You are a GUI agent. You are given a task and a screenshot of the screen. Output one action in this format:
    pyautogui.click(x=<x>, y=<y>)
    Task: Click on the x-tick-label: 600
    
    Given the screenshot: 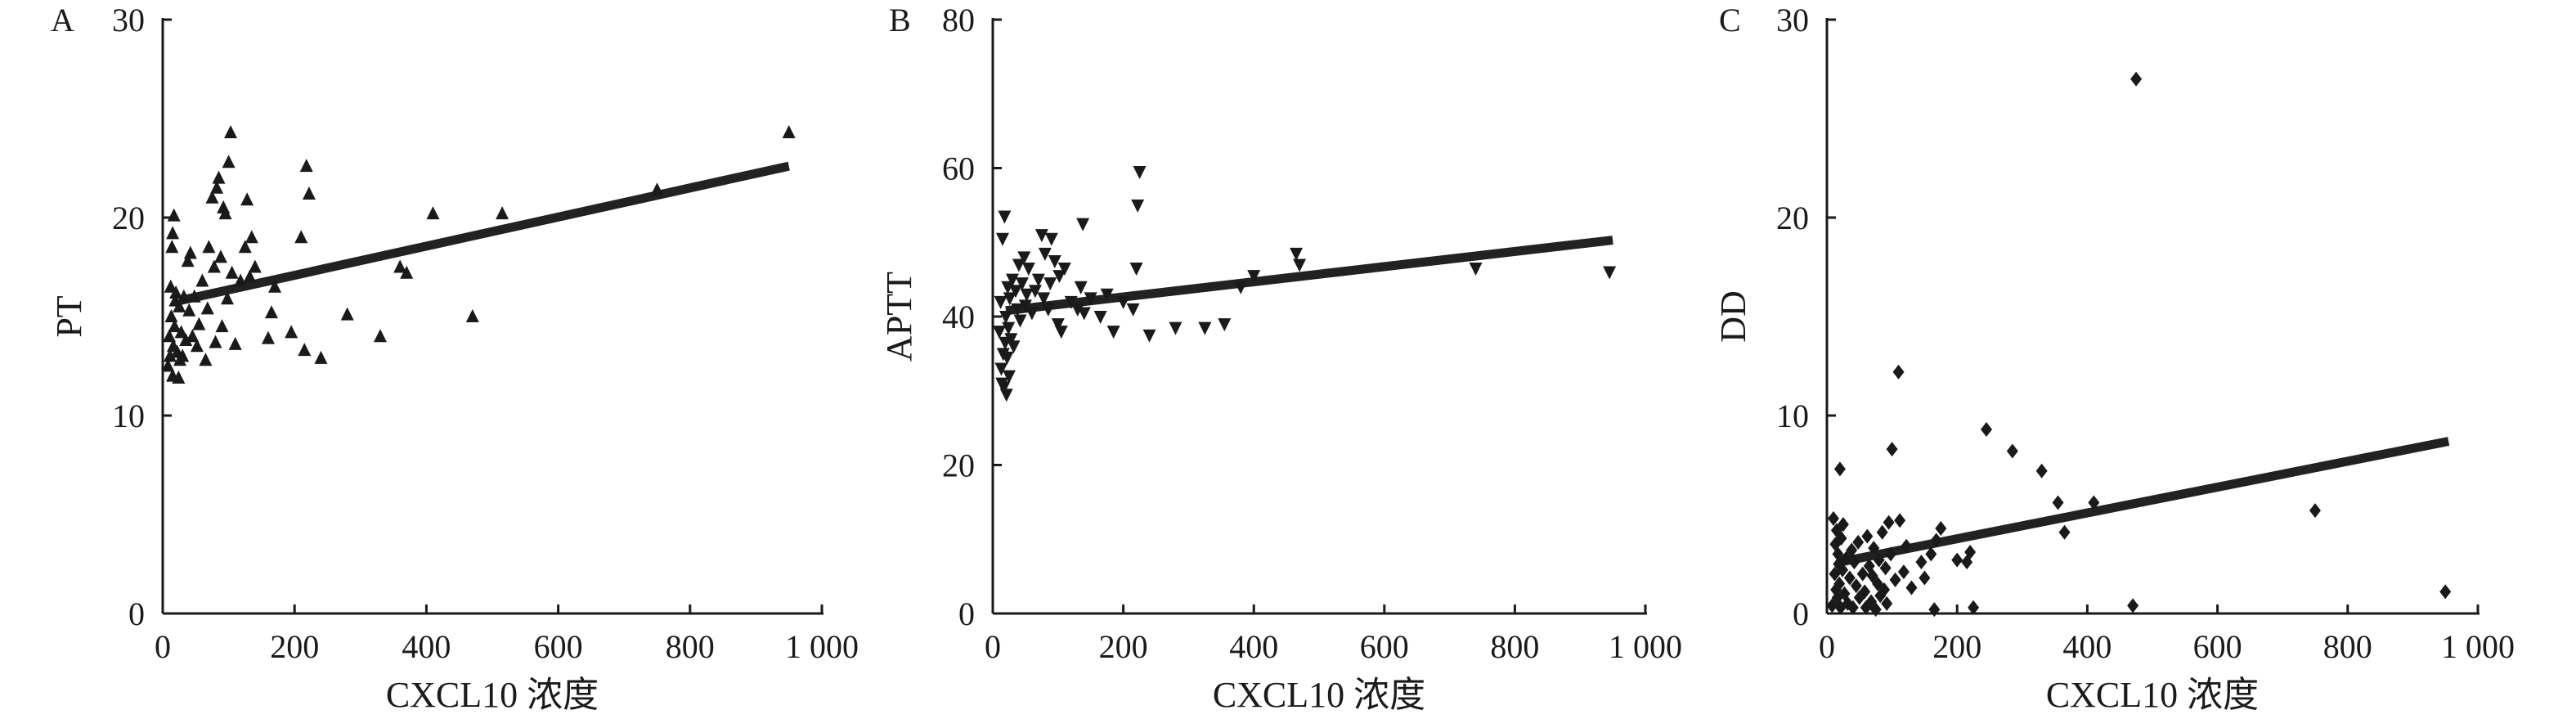 What is the action you would take?
    pyautogui.click(x=2217, y=646)
    